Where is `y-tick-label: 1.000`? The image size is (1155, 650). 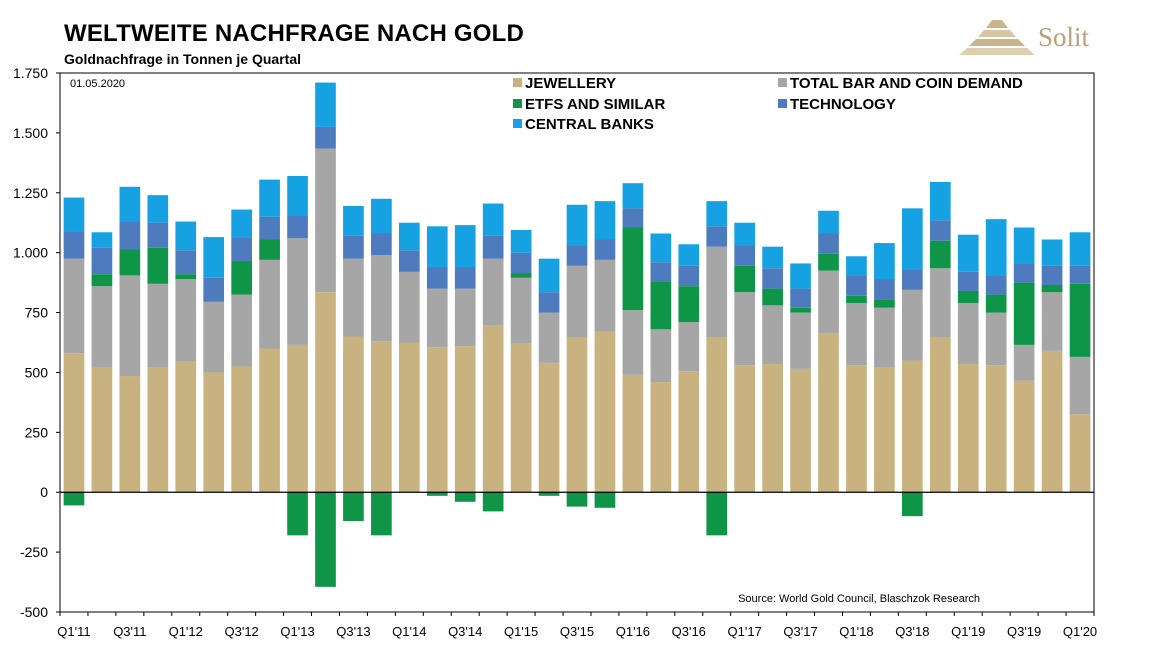 y-tick-label: 1.000 is located at coordinates (30, 253).